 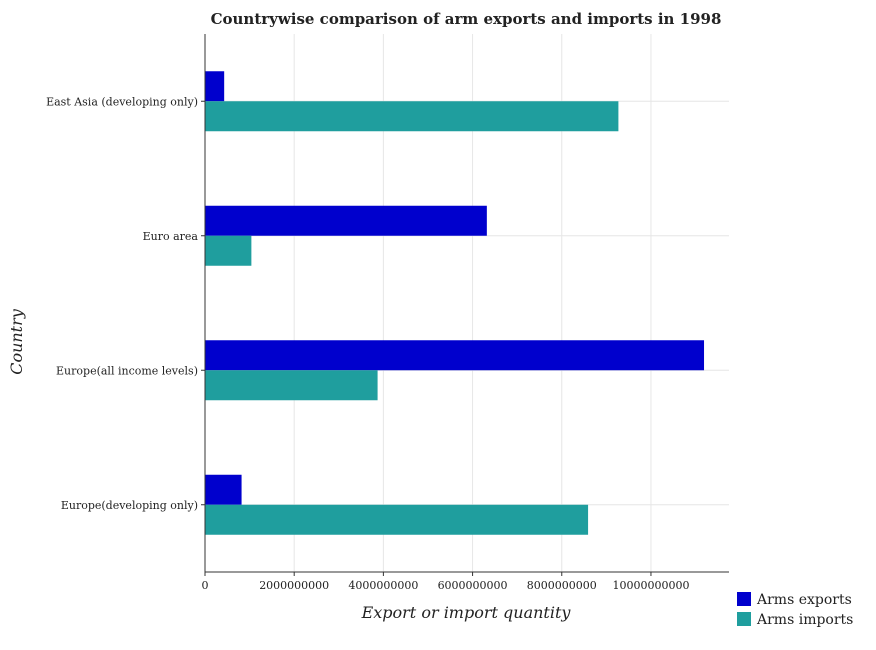 What do you see at coordinates (795, 610) in the screenshot?
I see `legend: Arms exports Arms imports` at bounding box center [795, 610].